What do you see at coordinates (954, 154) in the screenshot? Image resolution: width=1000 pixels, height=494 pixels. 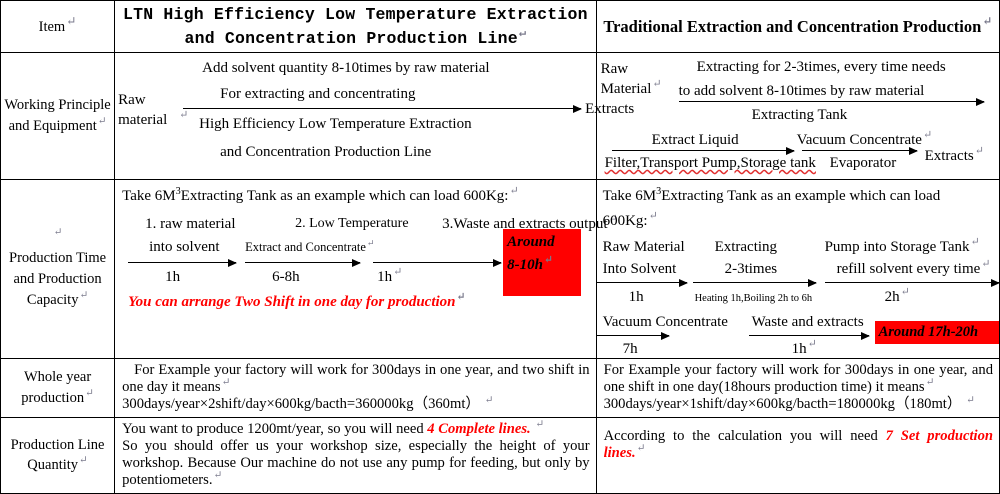 I see `trad-output-label: Extracts↵` at bounding box center [954, 154].